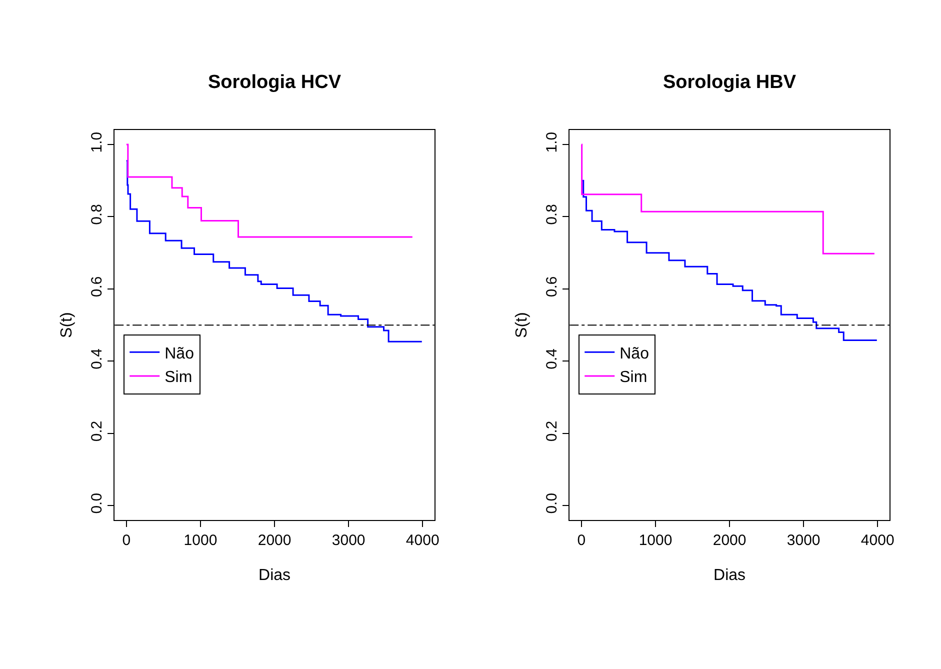 Image resolution: width=941 pixels, height=669 pixels. I want to click on chart-title: Sorologia HBV, so click(729, 82).